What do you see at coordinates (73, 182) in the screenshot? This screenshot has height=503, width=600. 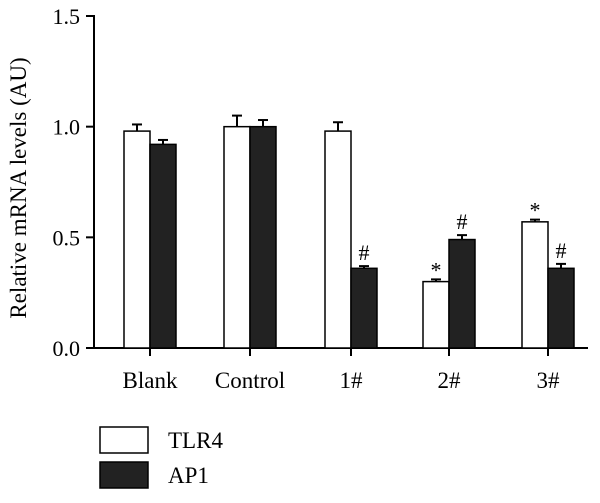 I see `y-ticks: 0.0 0.5 1.0 1.5` at bounding box center [73, 182].